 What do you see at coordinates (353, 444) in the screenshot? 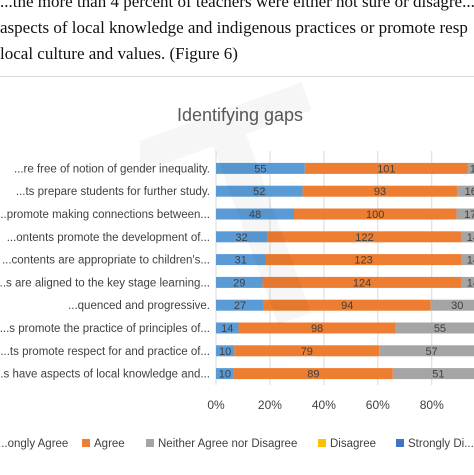
I see `legend-label: Disagree` at bounding box center [353, 444].